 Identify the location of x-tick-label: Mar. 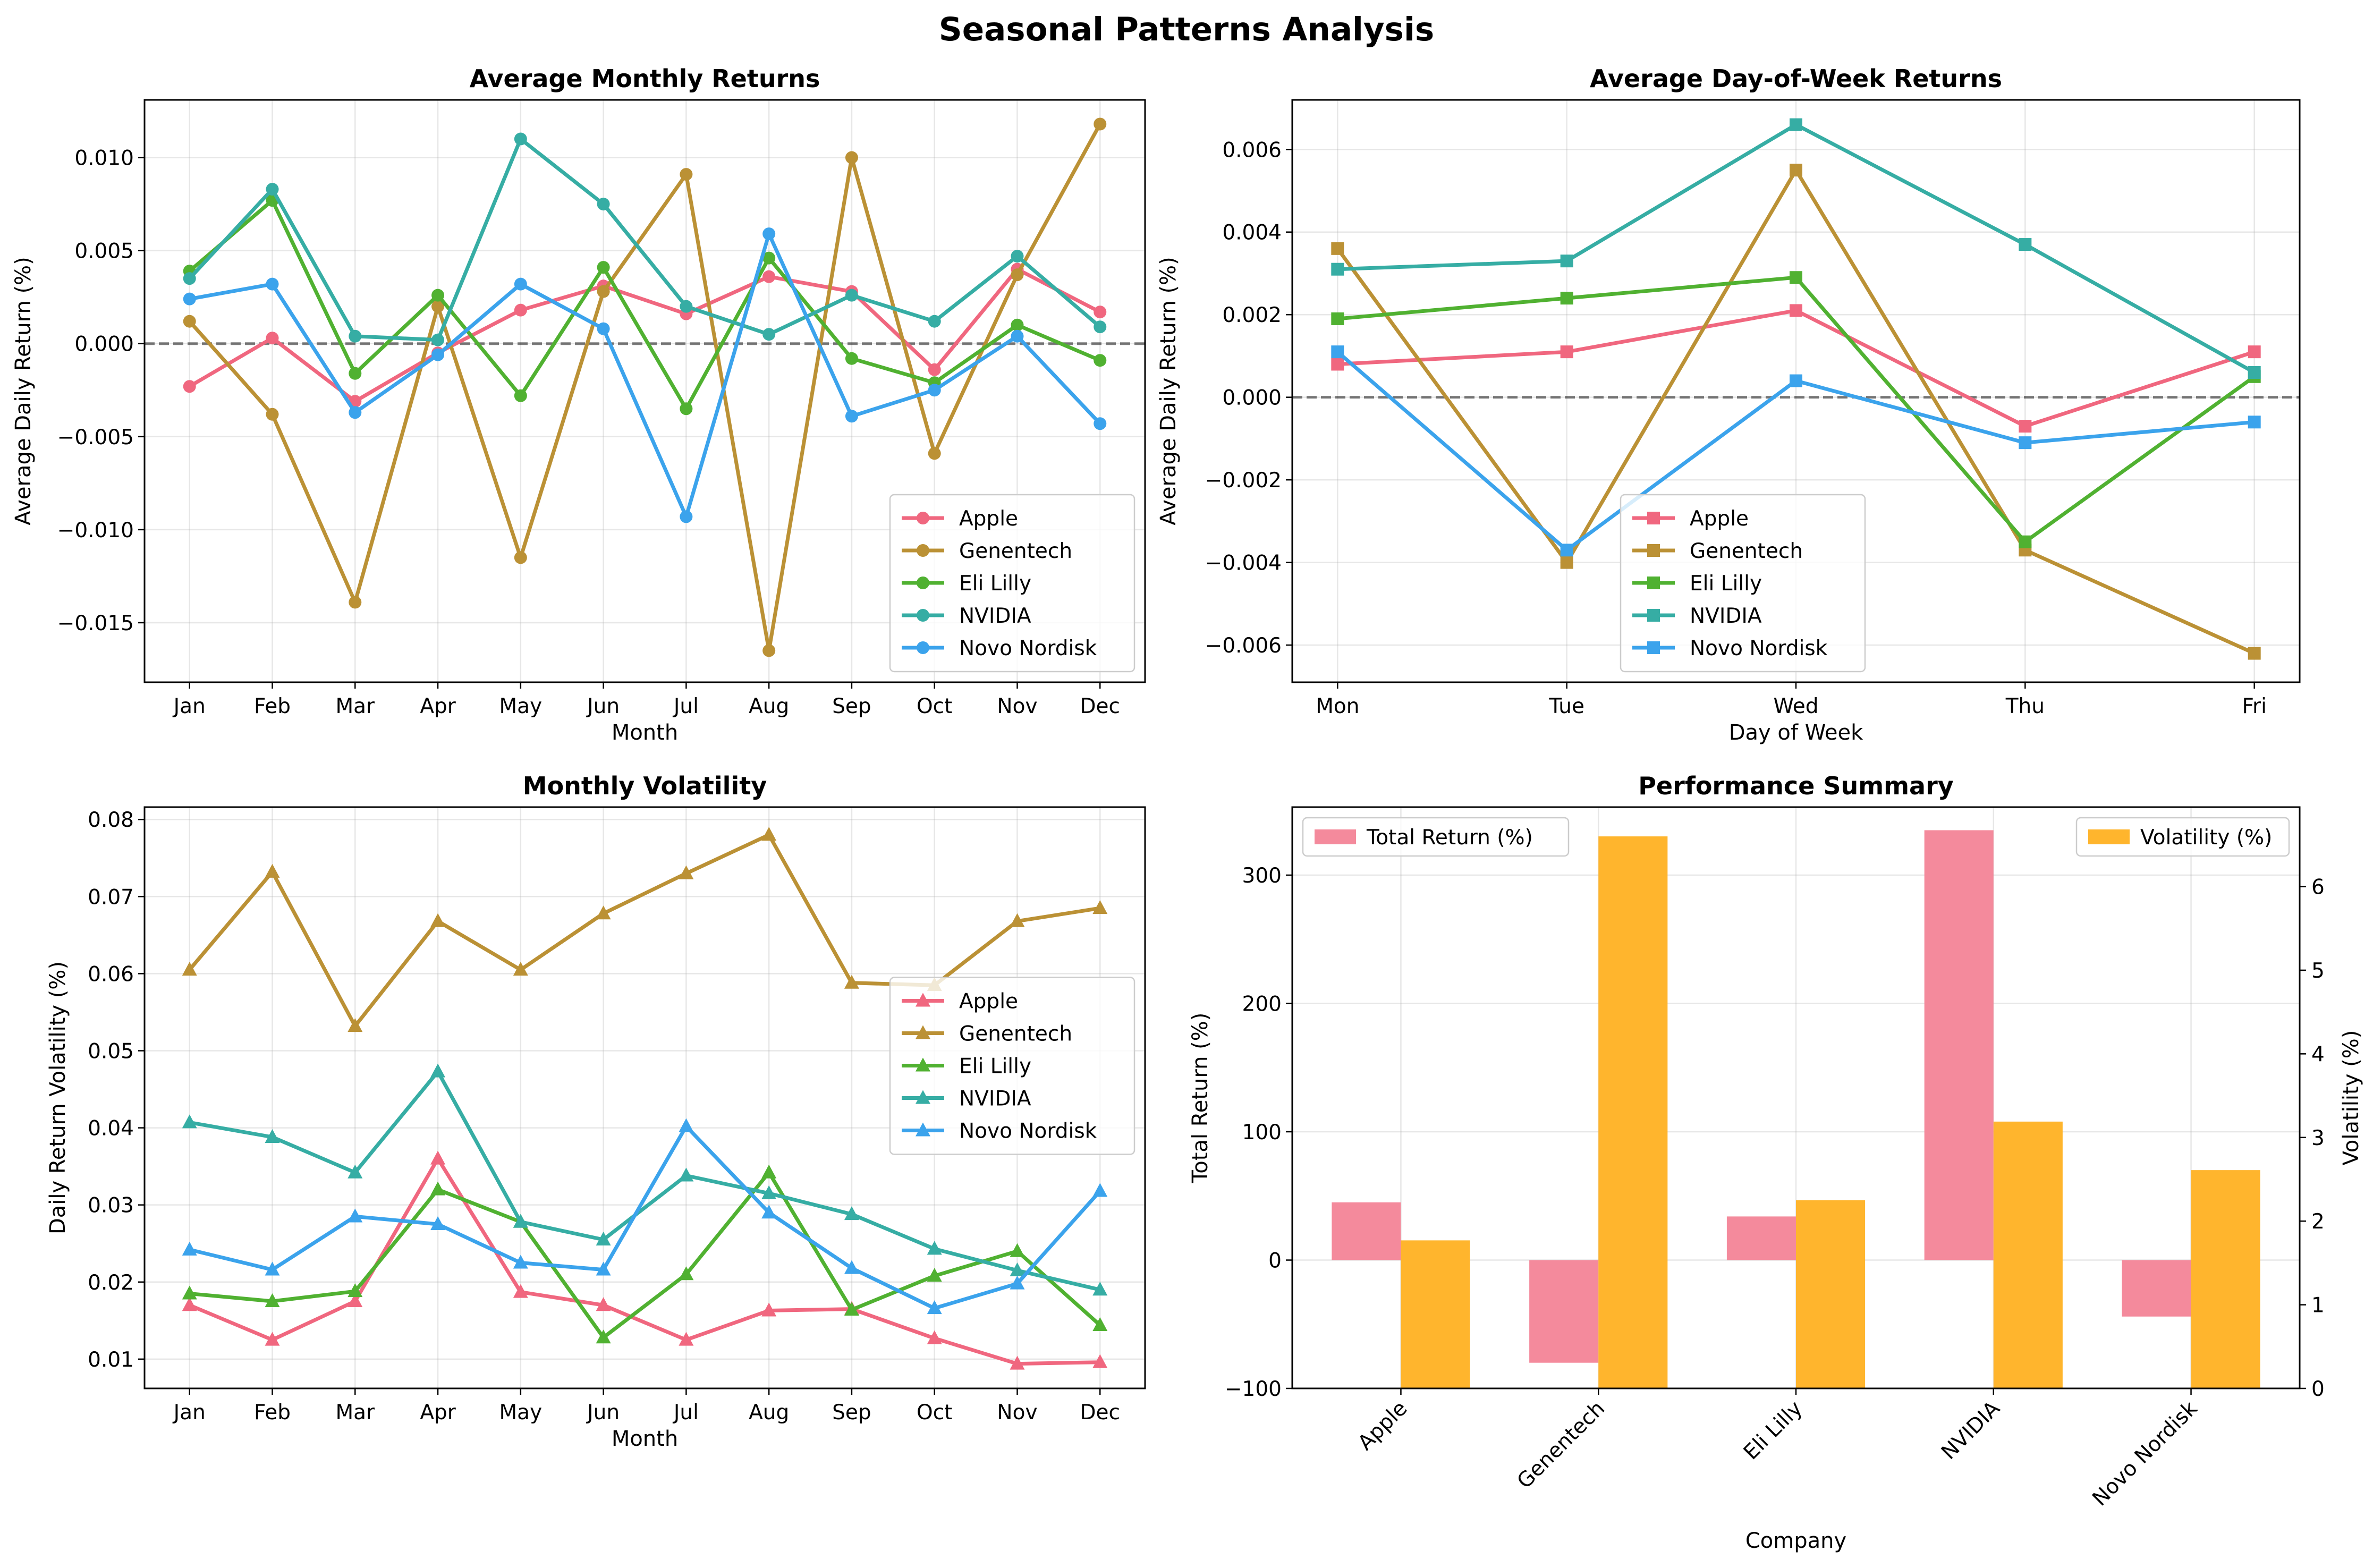
(355, 706).